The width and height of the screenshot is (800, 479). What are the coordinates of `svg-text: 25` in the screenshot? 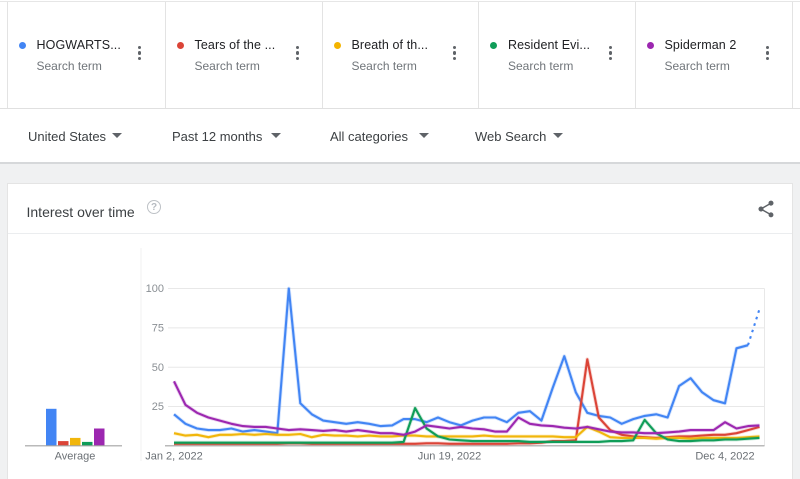 It's located at (158, 407).